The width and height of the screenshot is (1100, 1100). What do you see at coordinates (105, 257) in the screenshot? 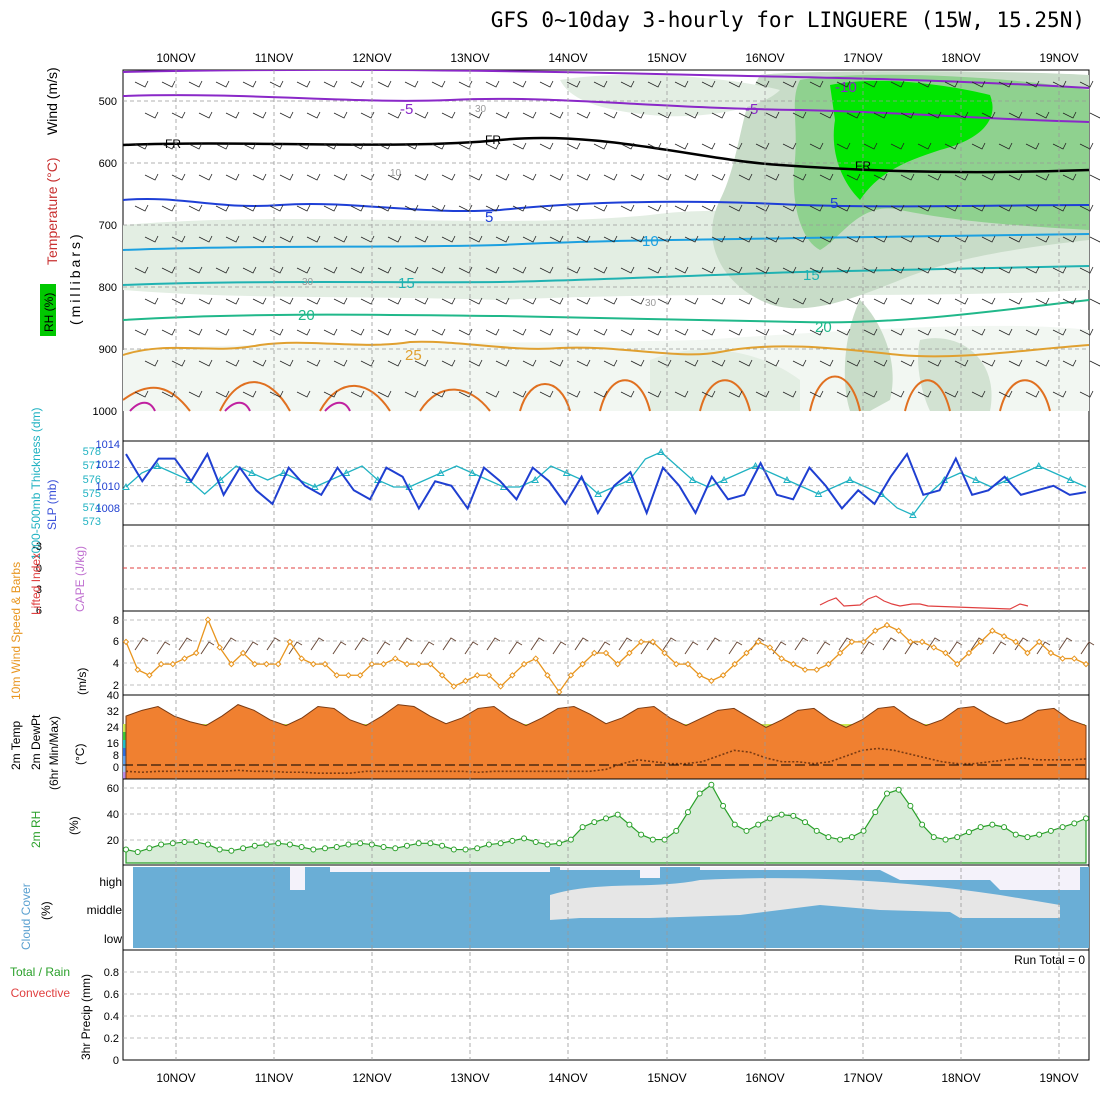
I see `upper-yticks: 500 600 700 800 900 1000` at bounding box center [105, 257].